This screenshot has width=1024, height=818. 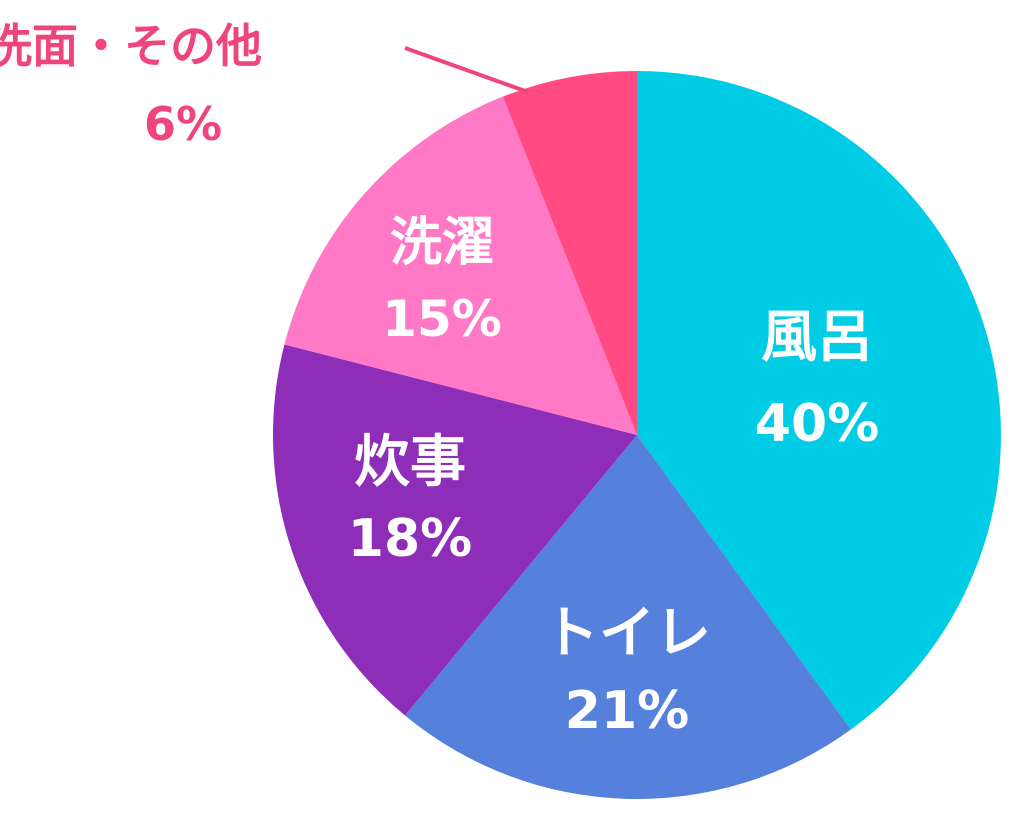 What do you see at coordinates (410, 462) in the screenshot?
I see `slice-2-name-label: 炊事` at bounding box center [410, 462].